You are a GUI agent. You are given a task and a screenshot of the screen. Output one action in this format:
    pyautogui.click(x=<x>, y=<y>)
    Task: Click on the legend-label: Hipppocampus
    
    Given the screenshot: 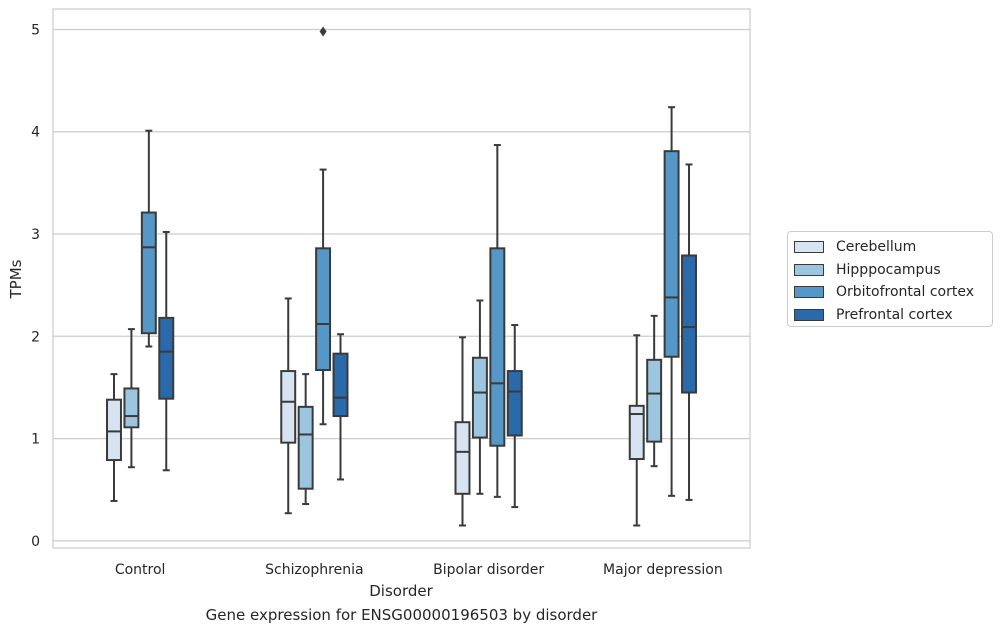 What is the action you would take?
    pyautogui.click(x=888, y=269)
    